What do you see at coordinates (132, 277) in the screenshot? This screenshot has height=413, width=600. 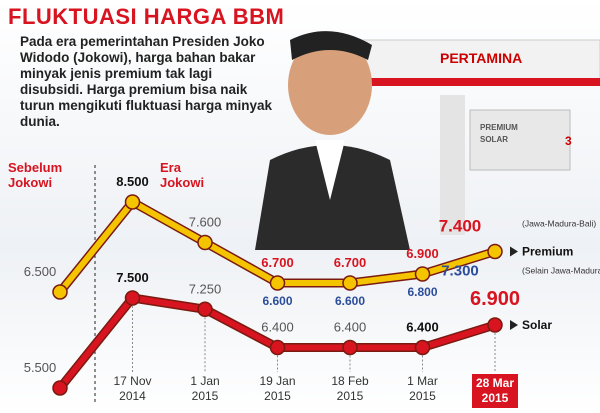 I see `value-label: 7.500` at bounding box center [132, 277].